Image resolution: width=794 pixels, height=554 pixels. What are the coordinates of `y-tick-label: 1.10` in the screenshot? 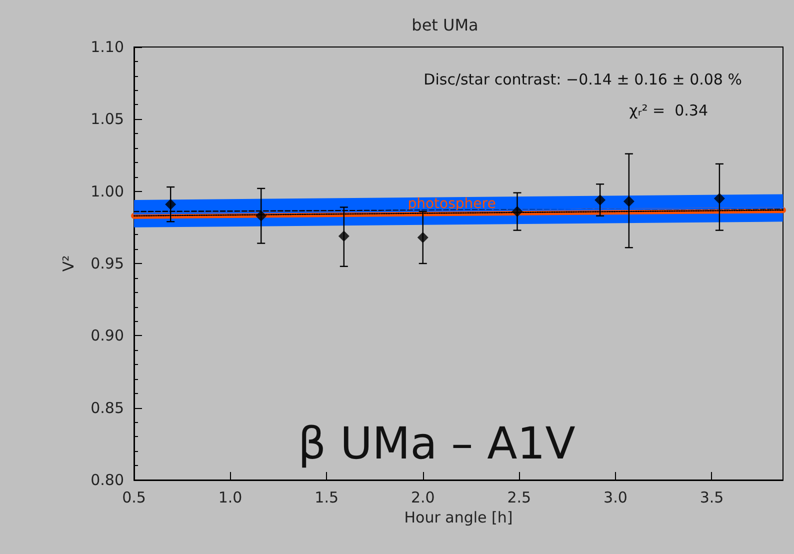 It's located at (107, 47).